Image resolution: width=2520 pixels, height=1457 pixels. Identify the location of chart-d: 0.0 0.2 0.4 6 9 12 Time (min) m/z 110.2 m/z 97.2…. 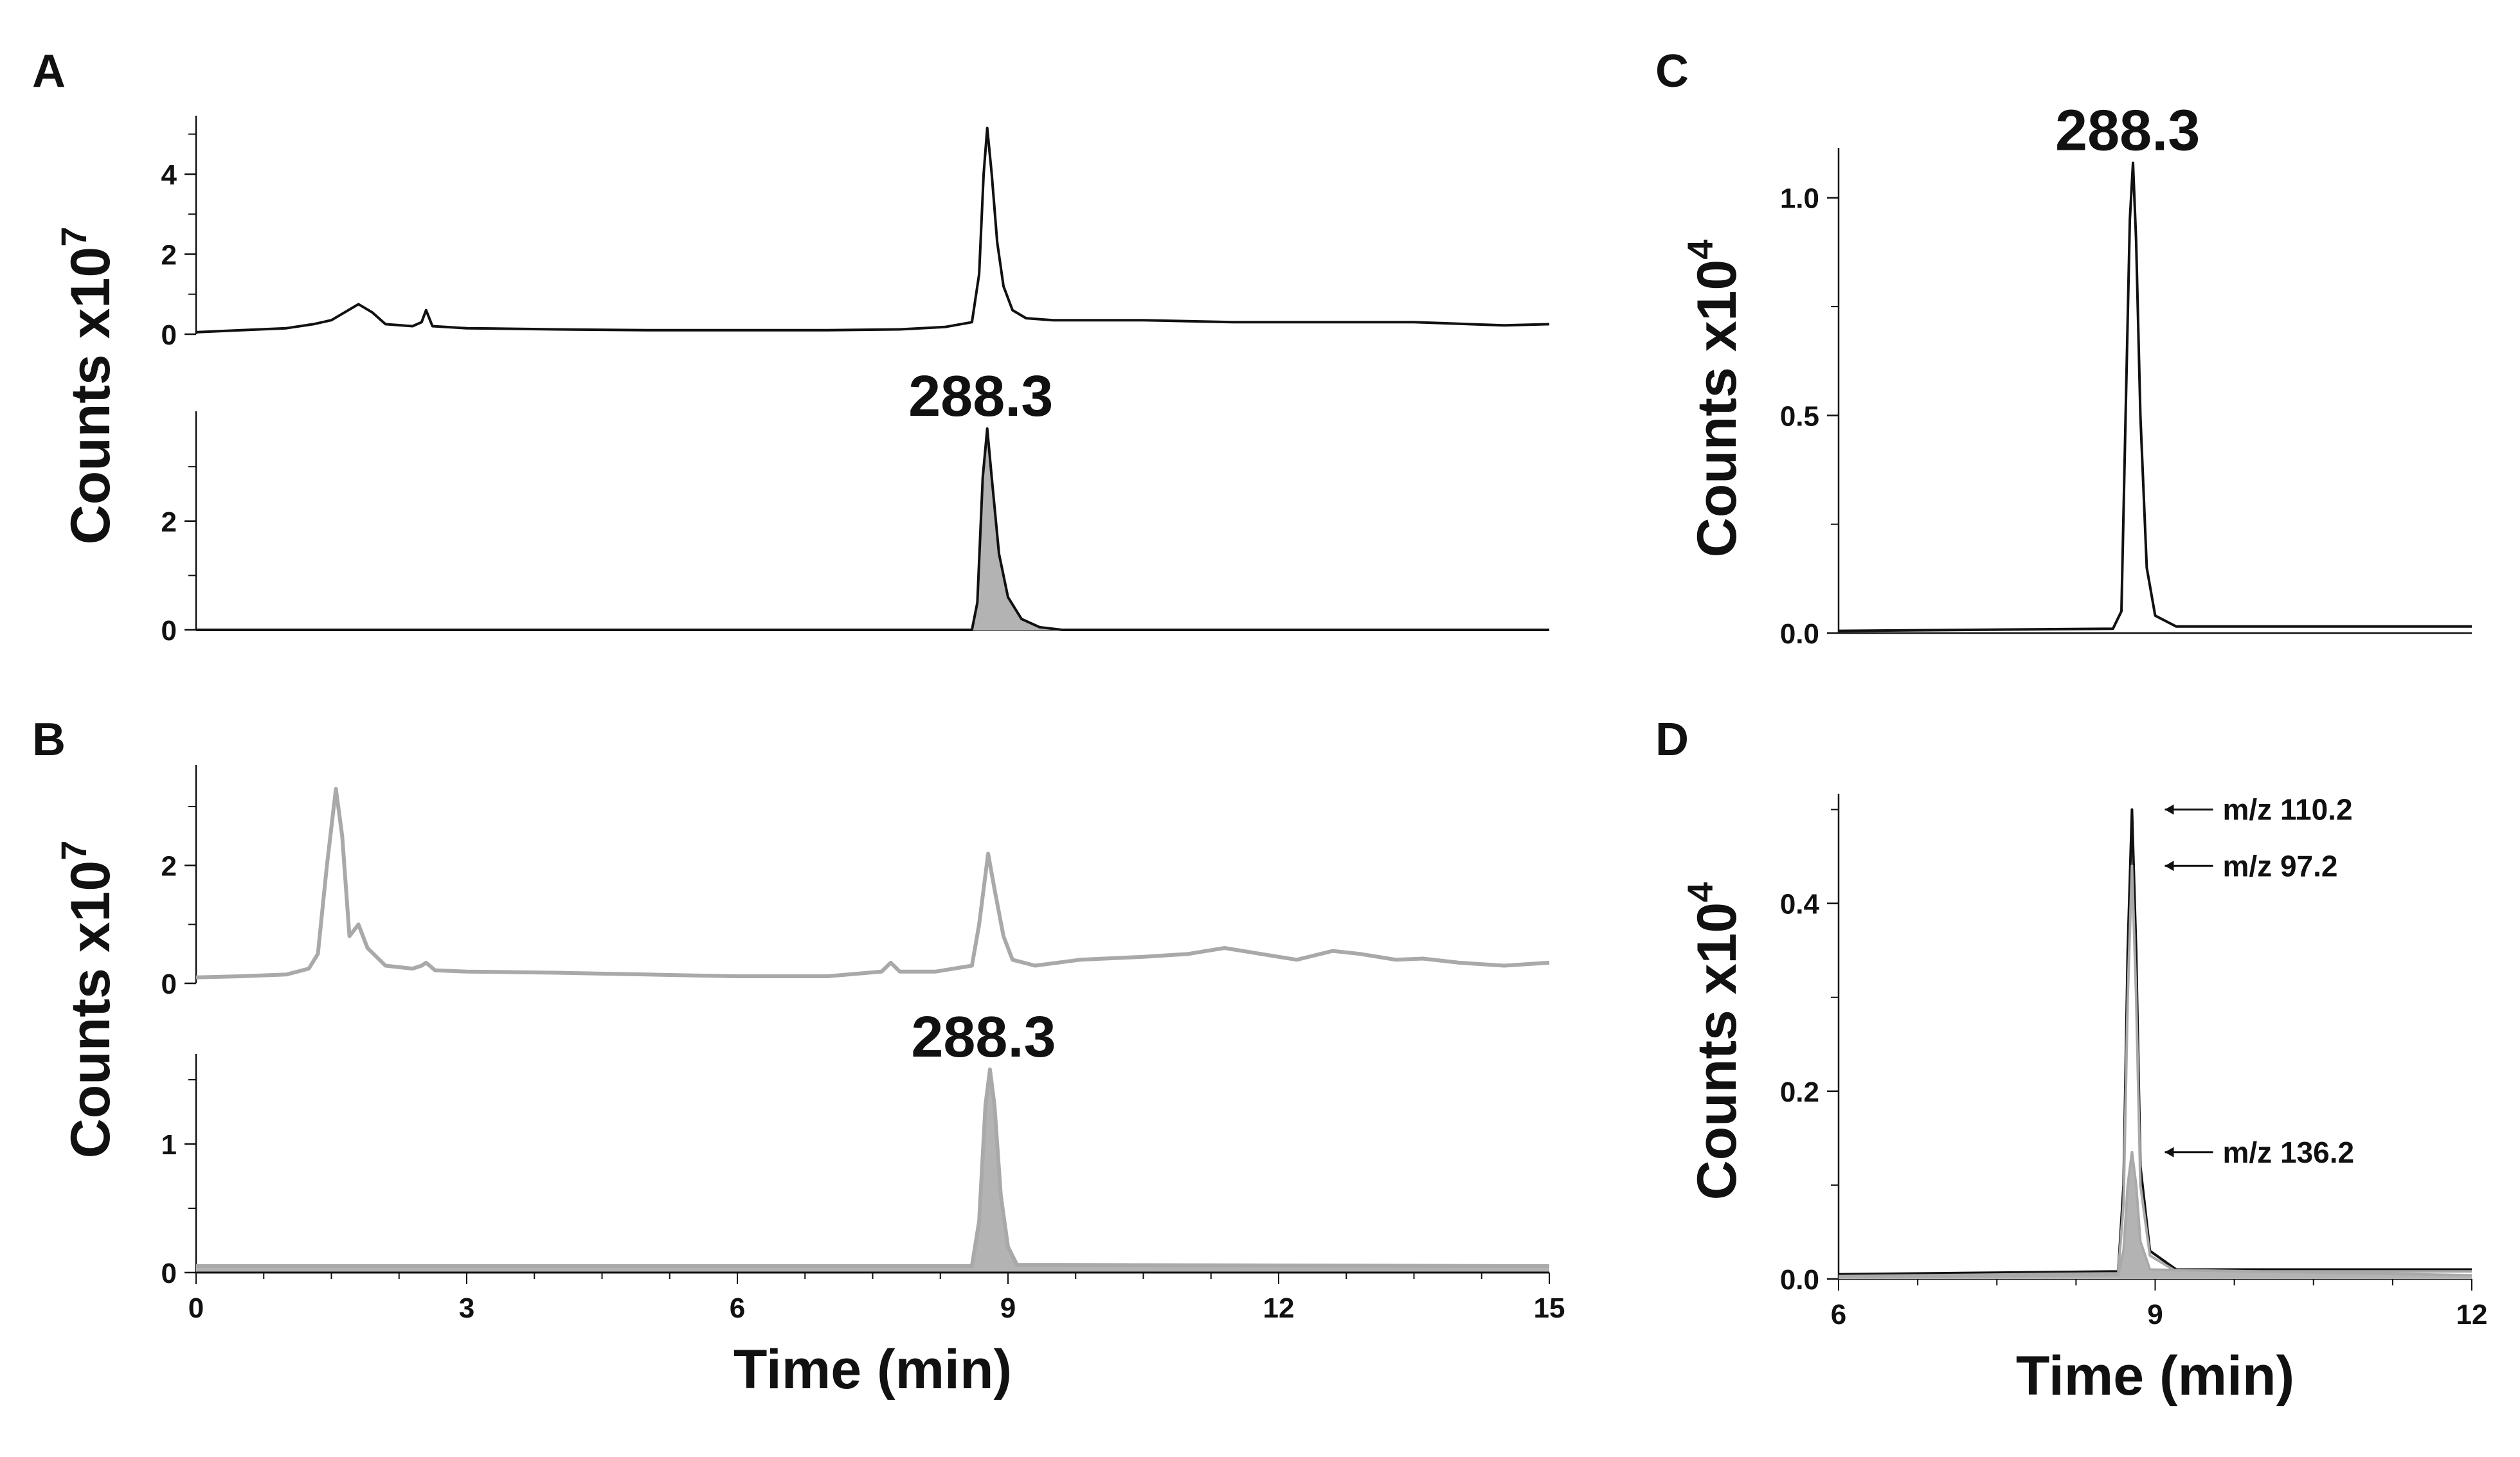
(2134, 1100).